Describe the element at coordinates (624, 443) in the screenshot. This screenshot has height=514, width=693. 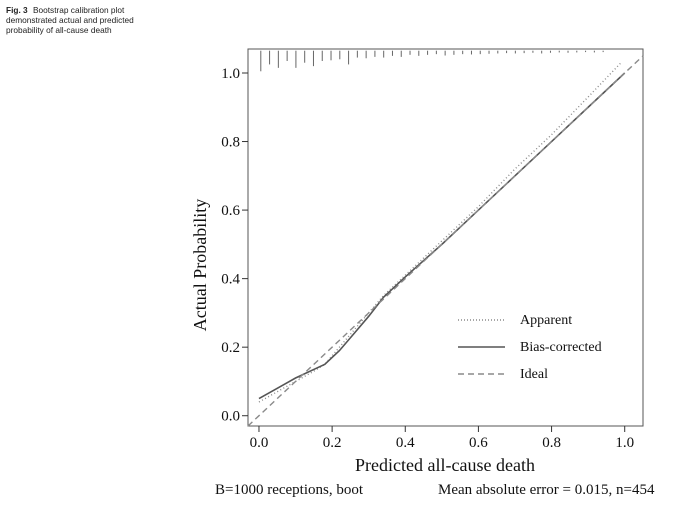
I see `x-tick-label: 1.0` at that location.